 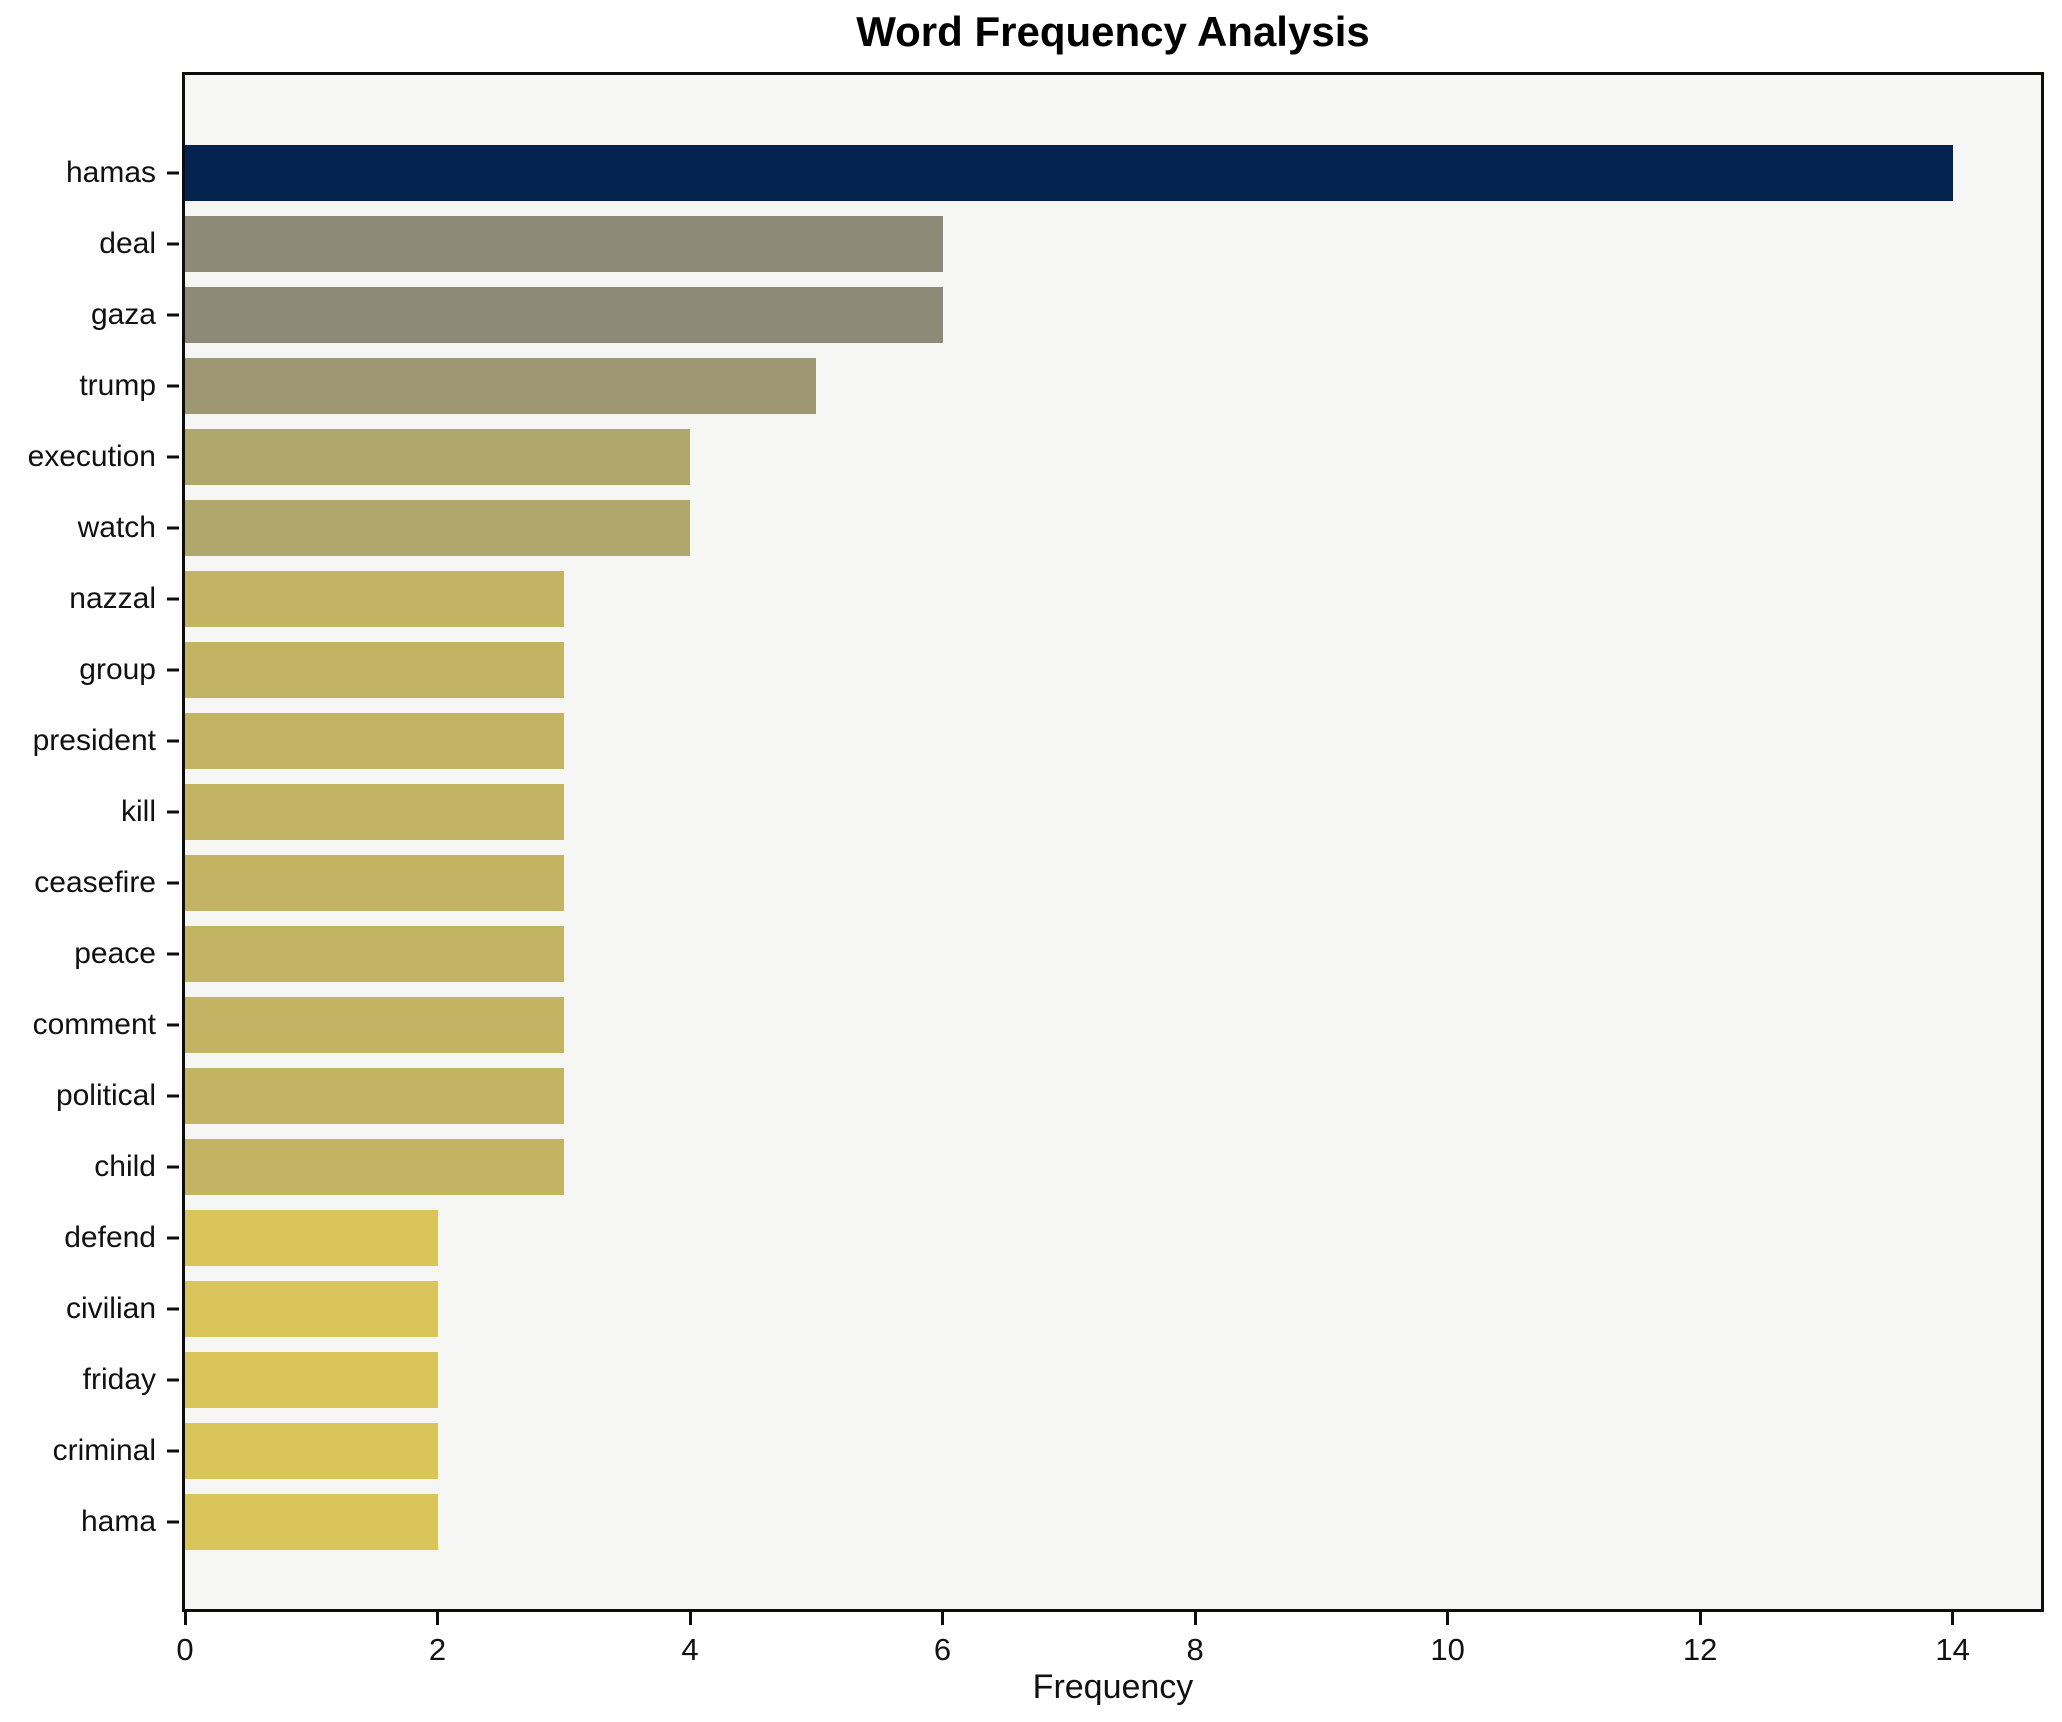 I want to click on x-tick-label: 8, so click(x=1195, y=1649).